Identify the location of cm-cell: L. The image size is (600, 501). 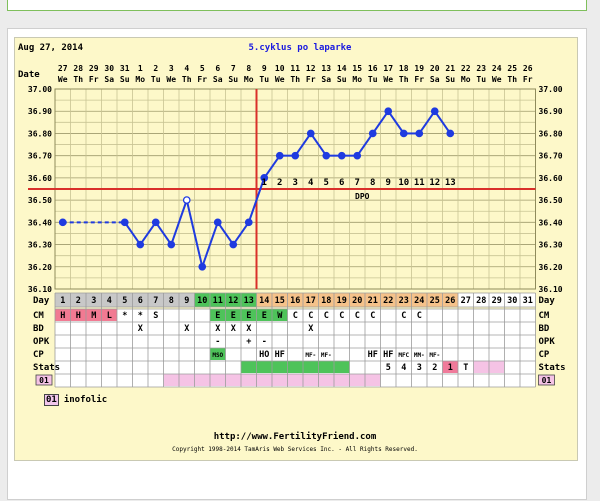
(109, 316).